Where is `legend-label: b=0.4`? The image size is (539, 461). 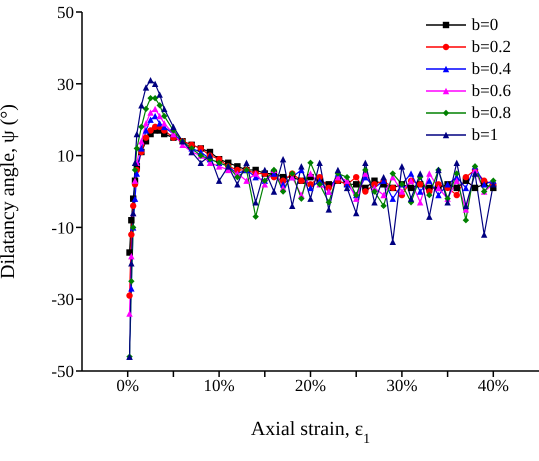
legend-label: b=0.4 is located at coordinates (491, 69).